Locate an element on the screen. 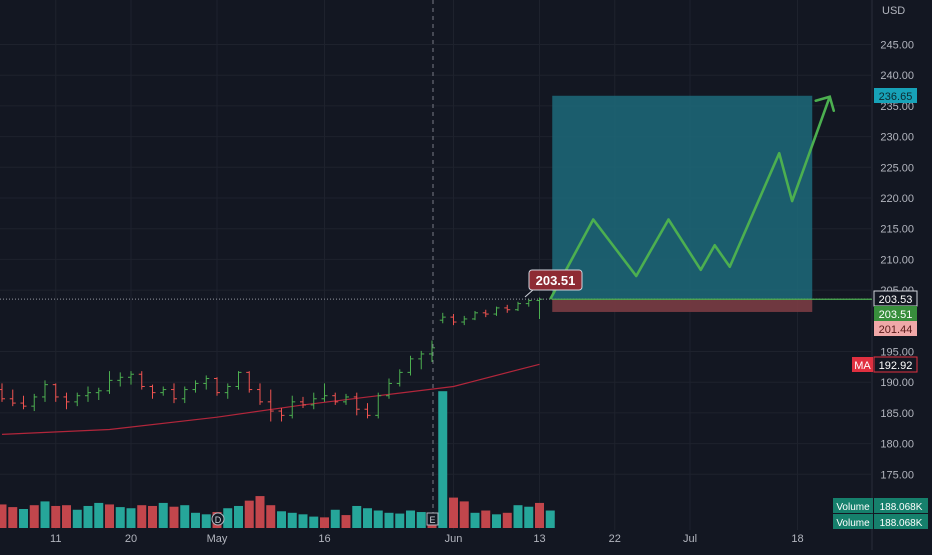  time-tick-label: 22 is located at coordinates (615, 539).